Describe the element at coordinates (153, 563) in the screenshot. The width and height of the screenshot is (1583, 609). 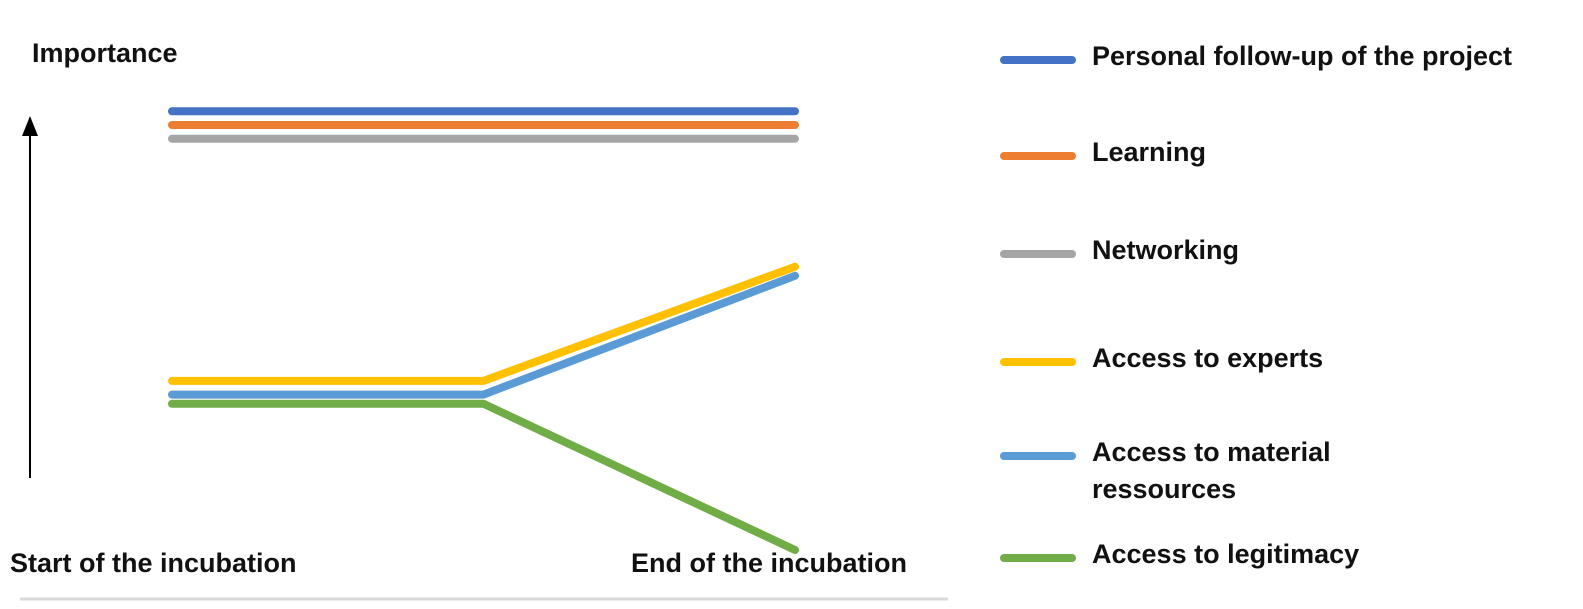
I see `x-axis-start-label: Start of the incubation` at that location.